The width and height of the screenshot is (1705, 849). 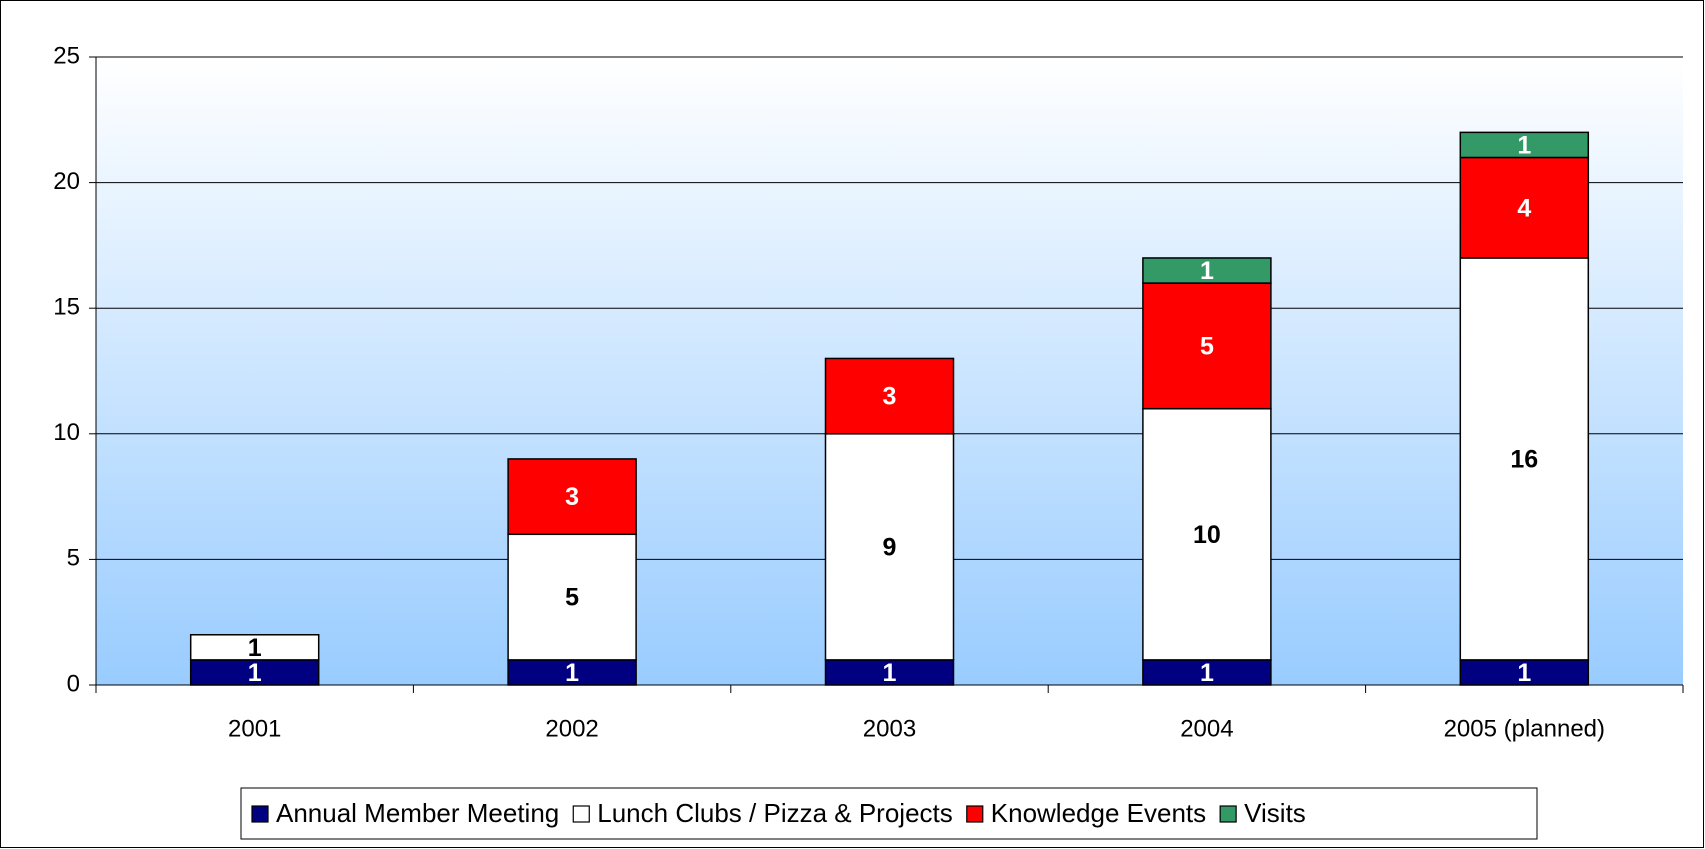 I want to click on legend-label: Knowledge Events, so click(x=1098, y=813).